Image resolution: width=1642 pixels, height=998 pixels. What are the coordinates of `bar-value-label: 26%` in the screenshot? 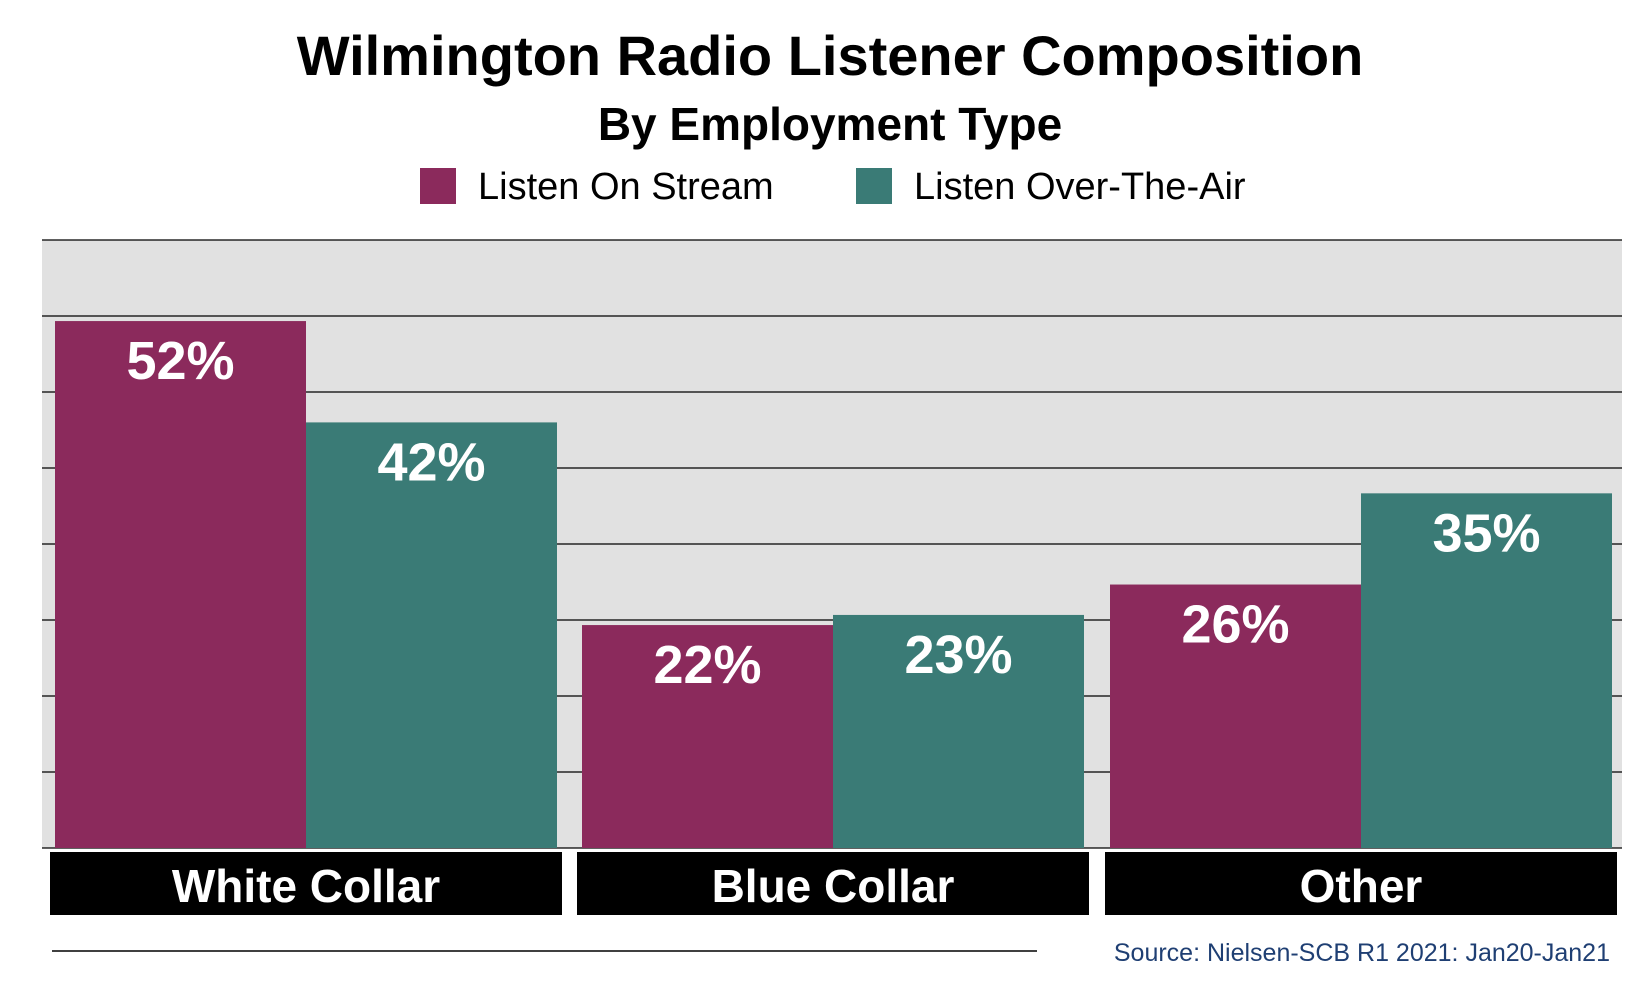 It's located at (1235, 625).